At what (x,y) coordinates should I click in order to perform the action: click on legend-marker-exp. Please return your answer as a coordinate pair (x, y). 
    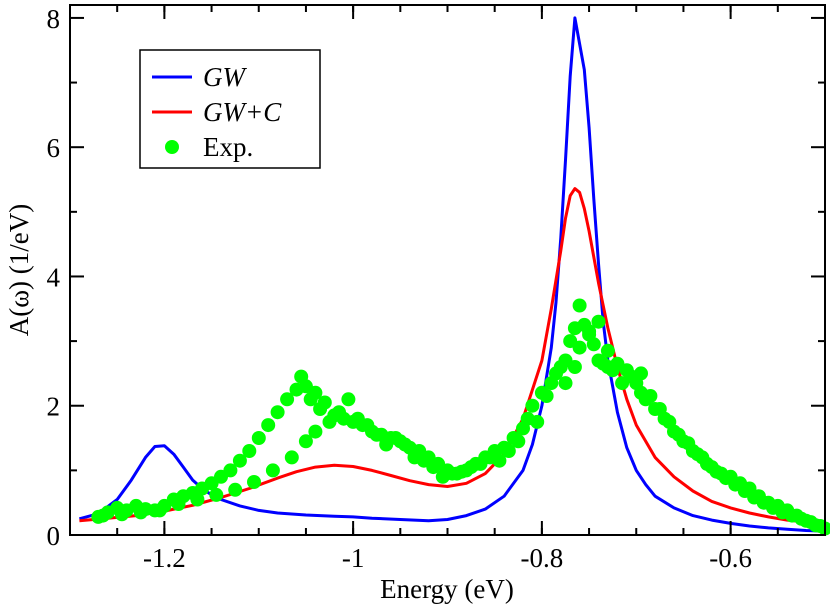
    Looking at the image, I should click on (172, 147).